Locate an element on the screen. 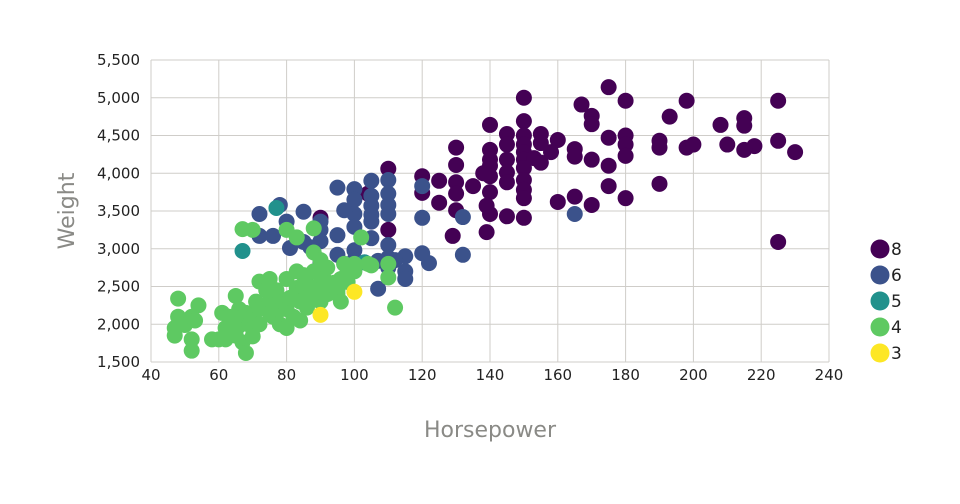  legend-label-5: 5 is located at coordinates (896, 302).